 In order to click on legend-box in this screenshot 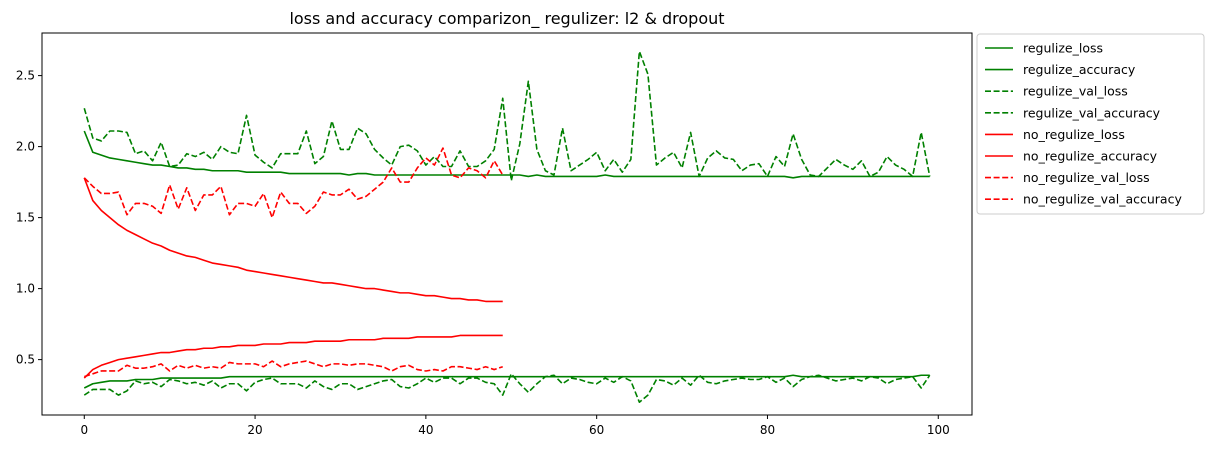, I will do `click(1090, 124)`.